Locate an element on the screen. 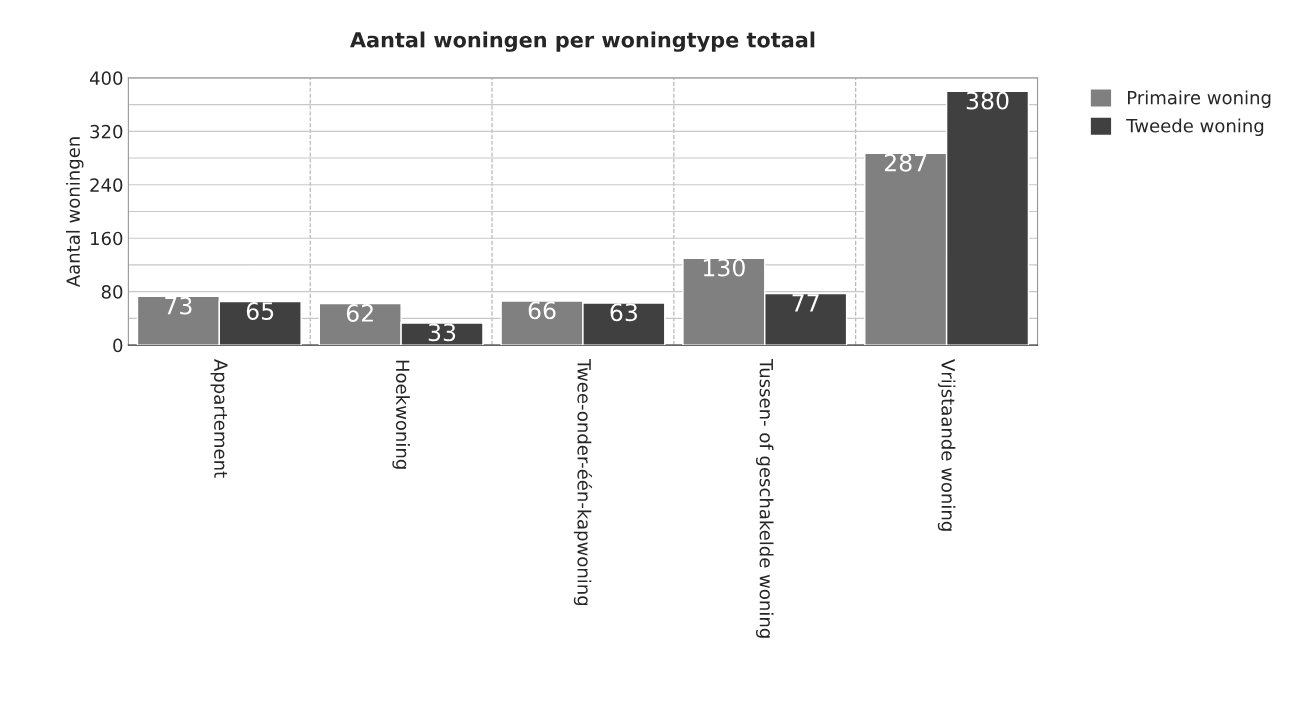 The width and height of the screenshot is (1310, 728). x-tick-label: Hoekwoning is located at coordinates (401, 414).